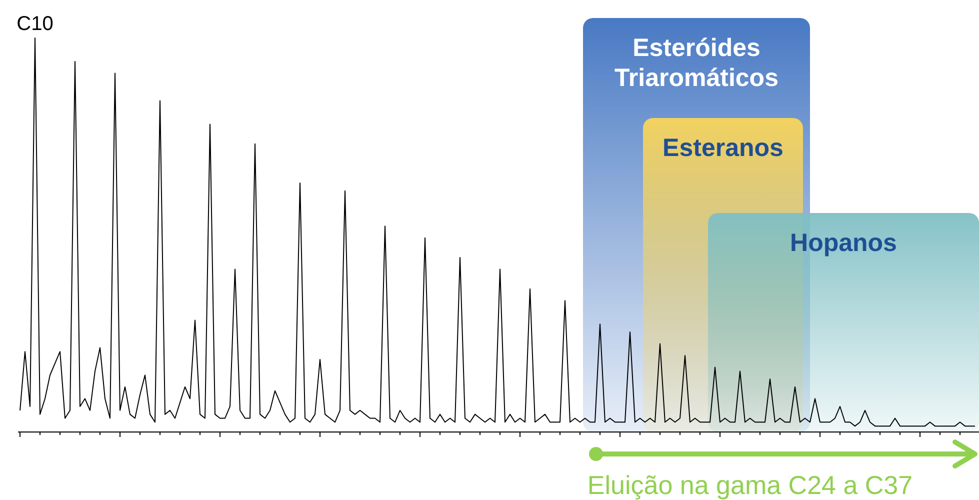  What do you see at coordinates (750, 485) in the screenshot?
I see `text: Eluição na gama C24 a C37` at bounding box center [750, 485].